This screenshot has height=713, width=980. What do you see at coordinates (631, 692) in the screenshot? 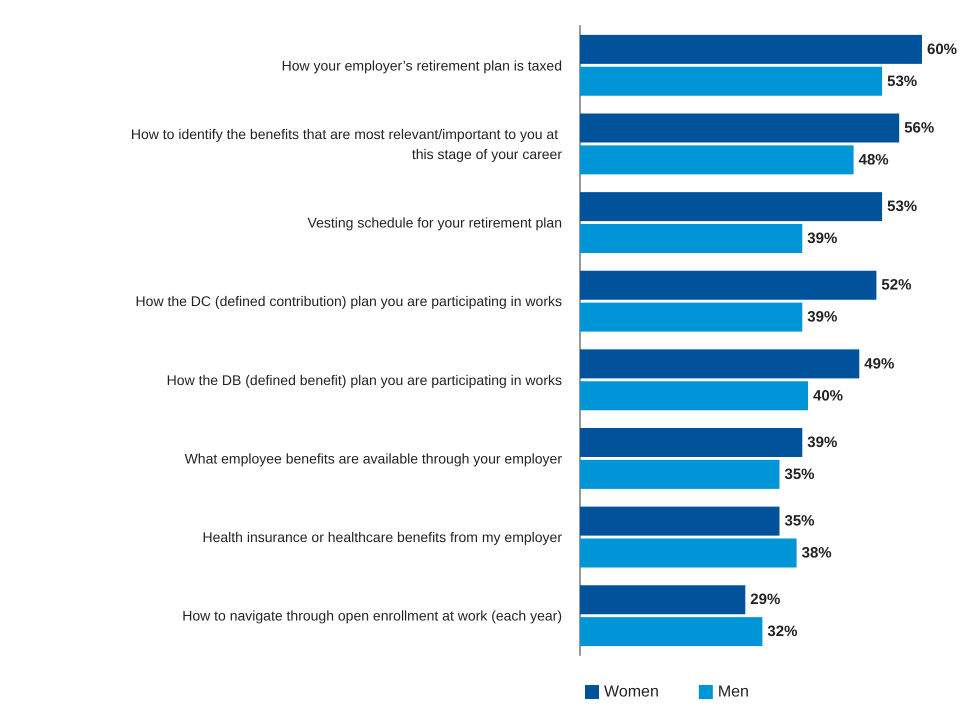
I see `legend-label: Women` at bounding box center [631, 692].